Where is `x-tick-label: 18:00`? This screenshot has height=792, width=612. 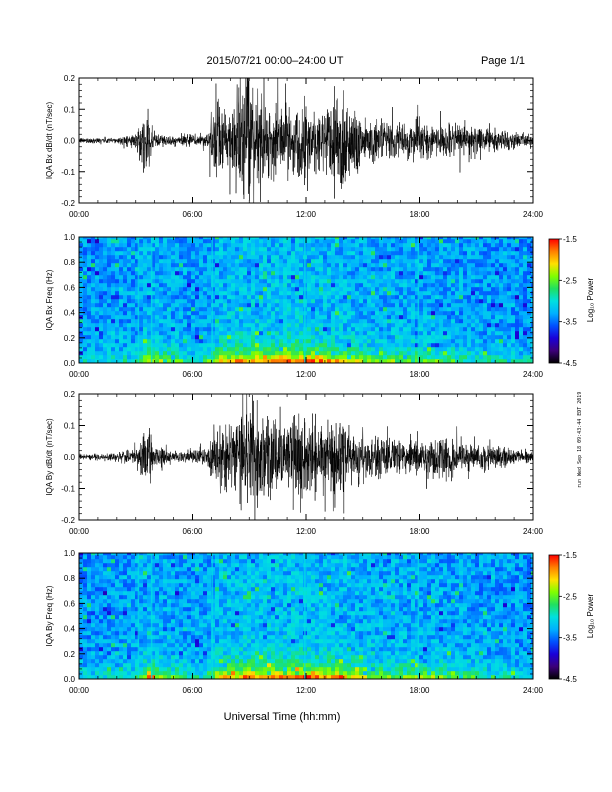
x-tick-label: 18:00 is located at coordinates (419, 531).